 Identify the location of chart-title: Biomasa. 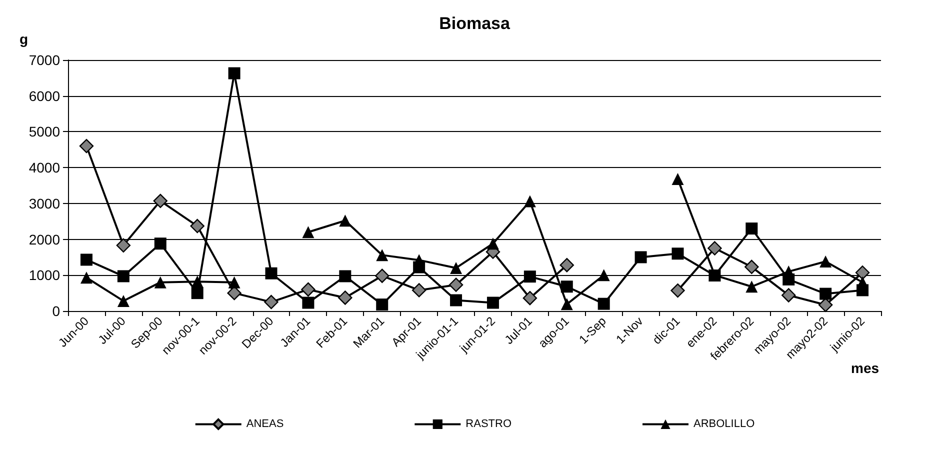
(474, 23).